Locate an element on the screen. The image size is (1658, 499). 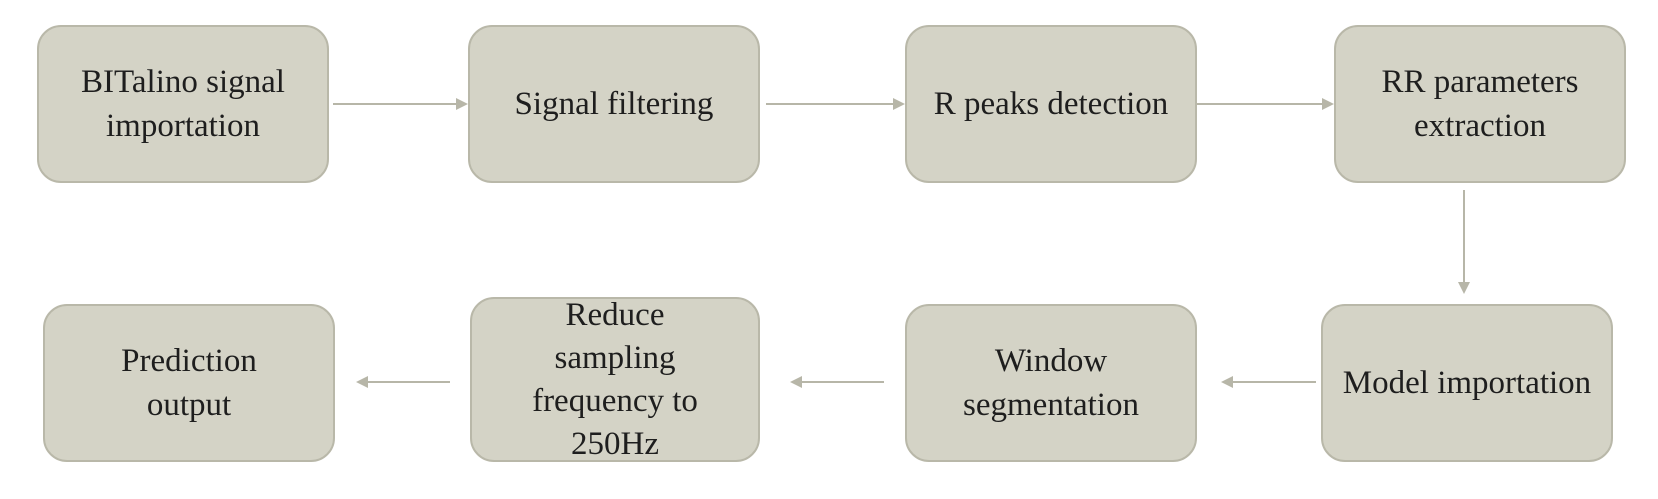
step-label: Prediction output is located at coordinates (189, 383).